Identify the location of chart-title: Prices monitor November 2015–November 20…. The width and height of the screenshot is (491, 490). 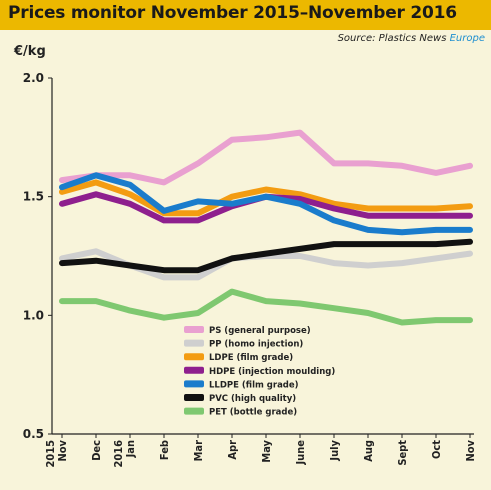
(232, 13).